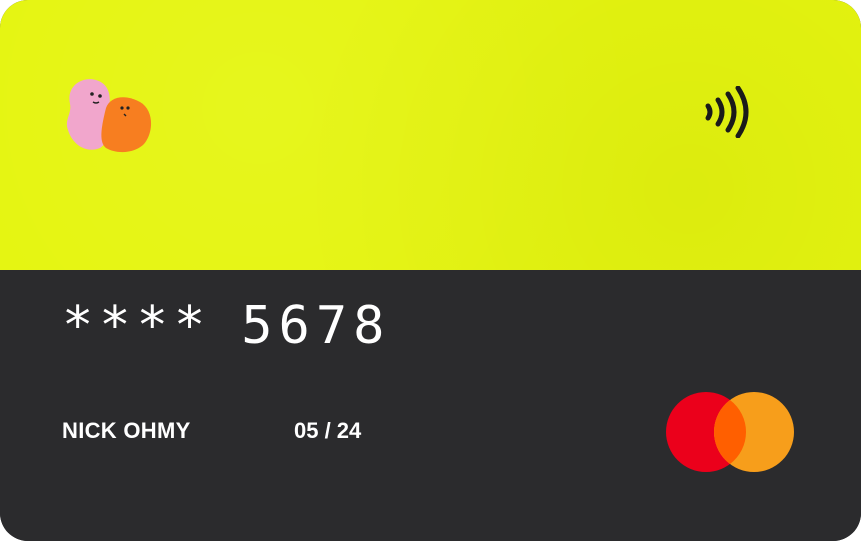 The height and width of the screenshot is (541, 861). I want to click on mastercard-logo-icon, so click(730, 432).